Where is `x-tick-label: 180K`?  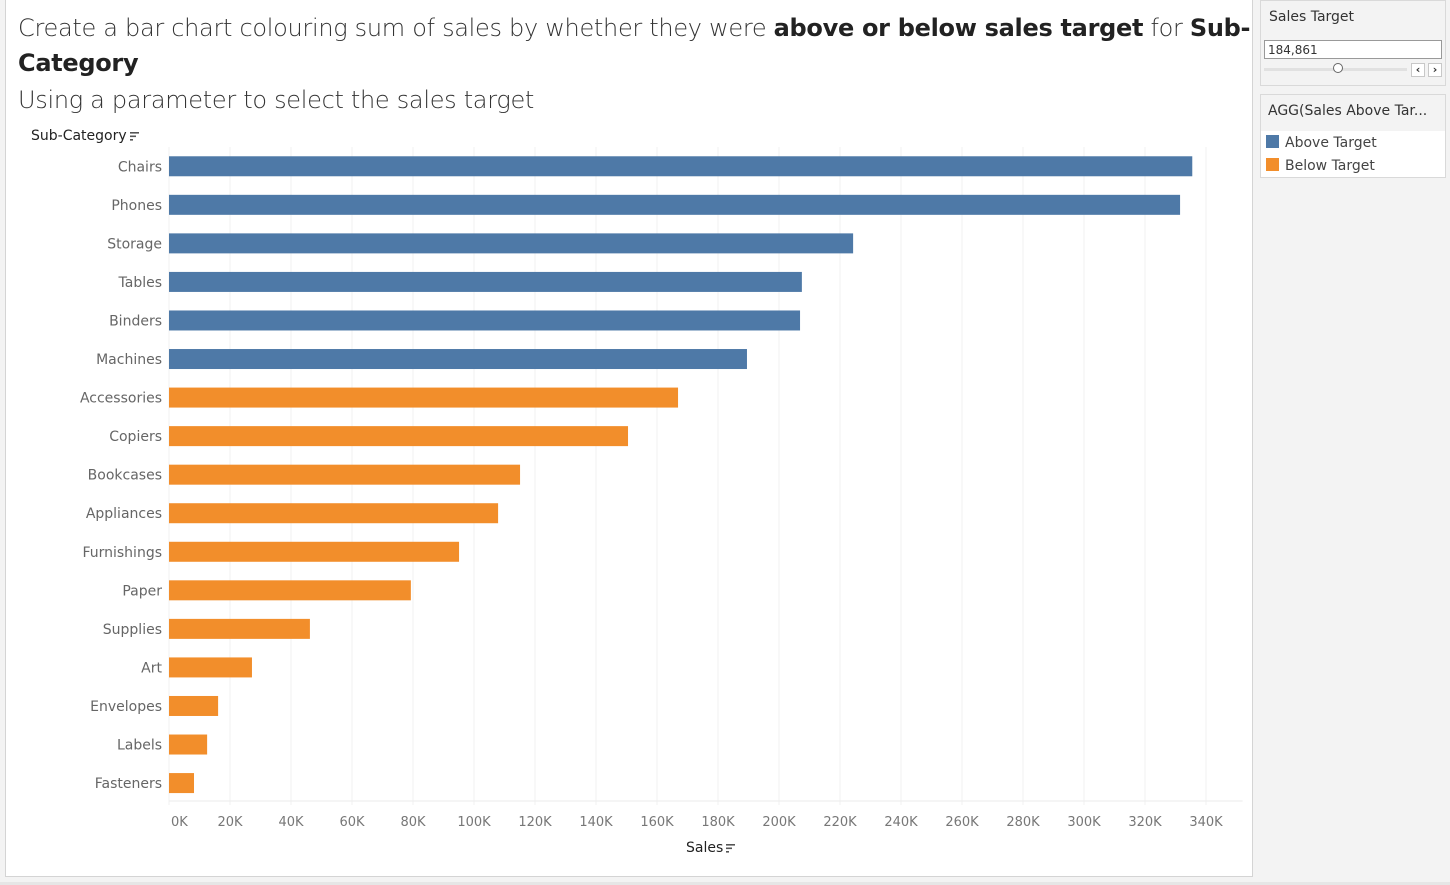 x-tick-label: 180K is located at coordinates (718, 822).